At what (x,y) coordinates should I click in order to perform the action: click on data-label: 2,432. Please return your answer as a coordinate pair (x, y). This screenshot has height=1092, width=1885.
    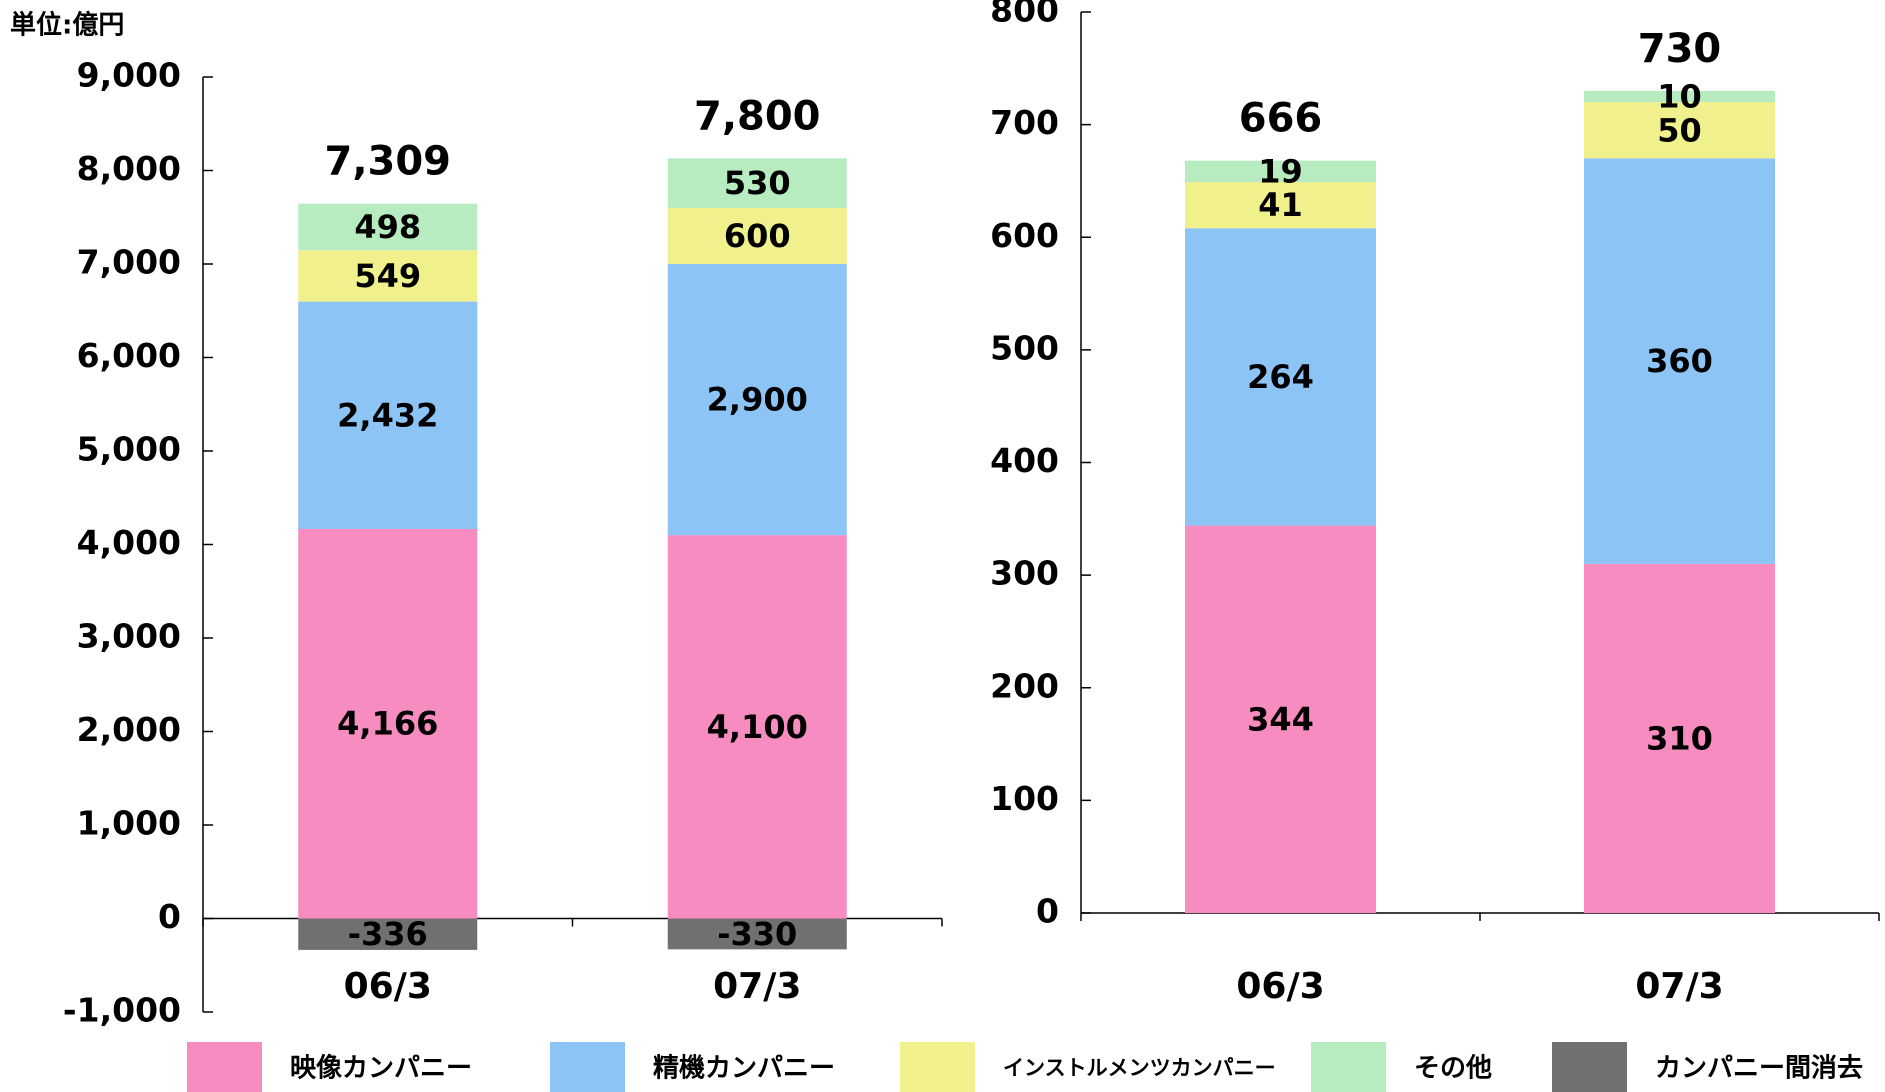
    Looking at the image, I should click on (387, 415).